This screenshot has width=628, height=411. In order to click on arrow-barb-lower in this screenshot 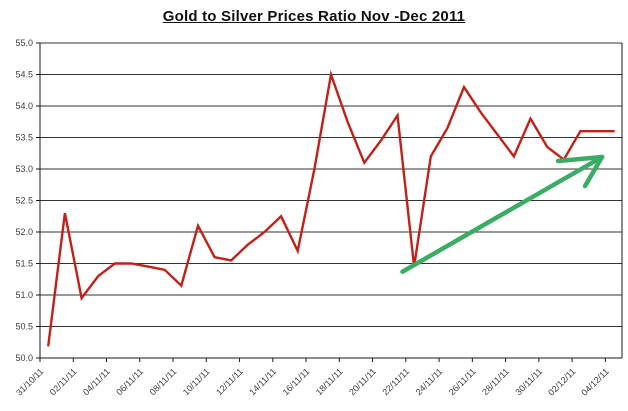, I will do `click(593, 171)`.